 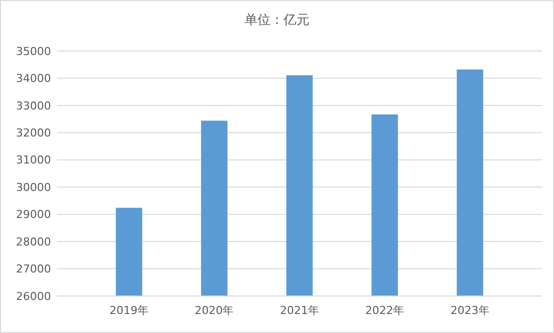 I want to click on x-tick-label: 2020年, so click(x=214, y=310).